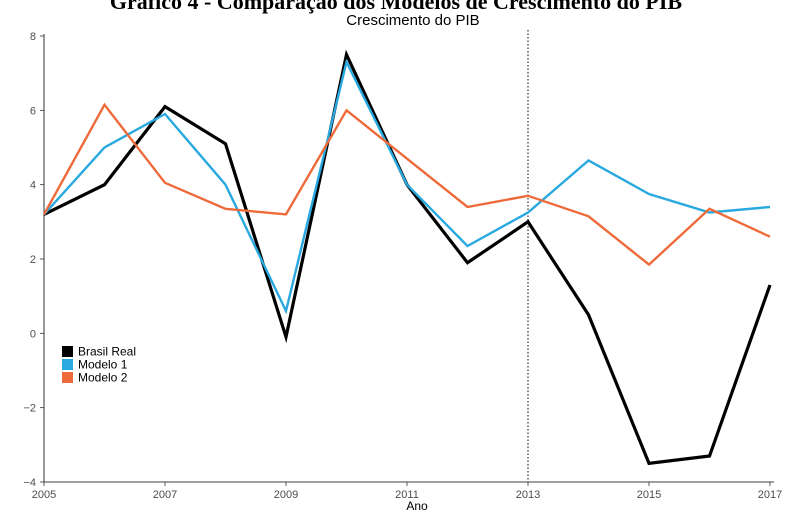  I want to click on x-axis-label: Ano, so click(417, 505).